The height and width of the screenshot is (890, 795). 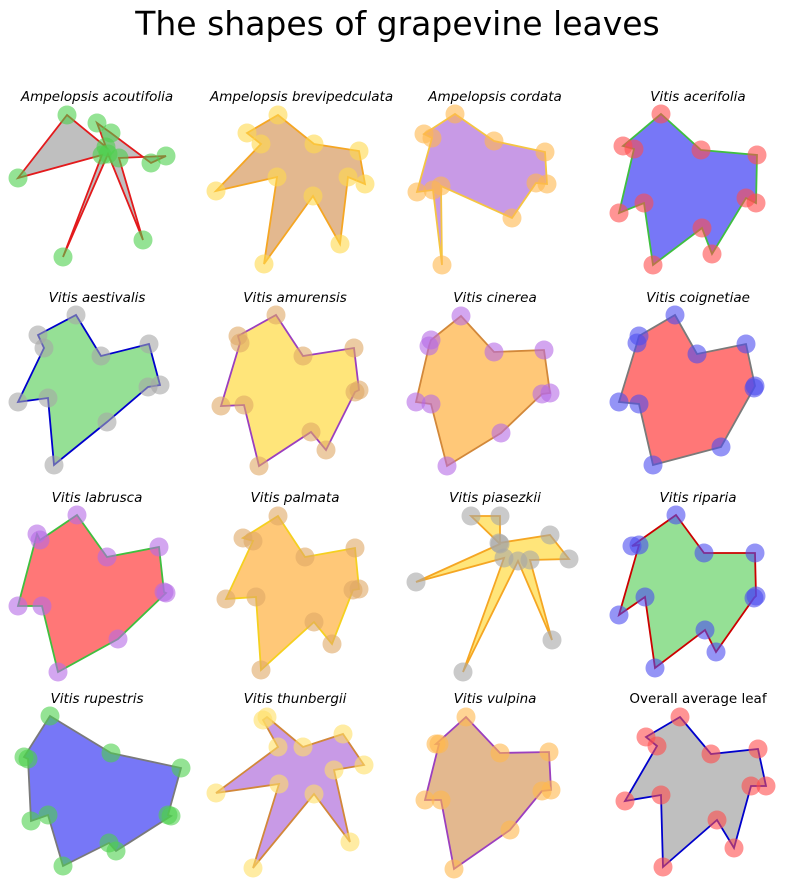 What do you see at coordinates (698, 298) in the screenshot?
I see `panel-title: Vitis coignetiae` at bounding box center [698, 298].